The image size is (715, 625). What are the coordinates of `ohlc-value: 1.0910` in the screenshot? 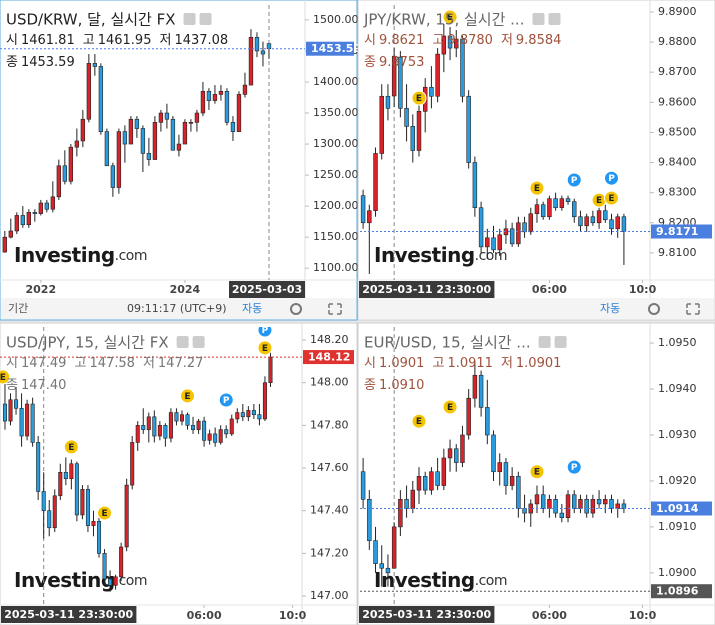 It's located at (402, 385).